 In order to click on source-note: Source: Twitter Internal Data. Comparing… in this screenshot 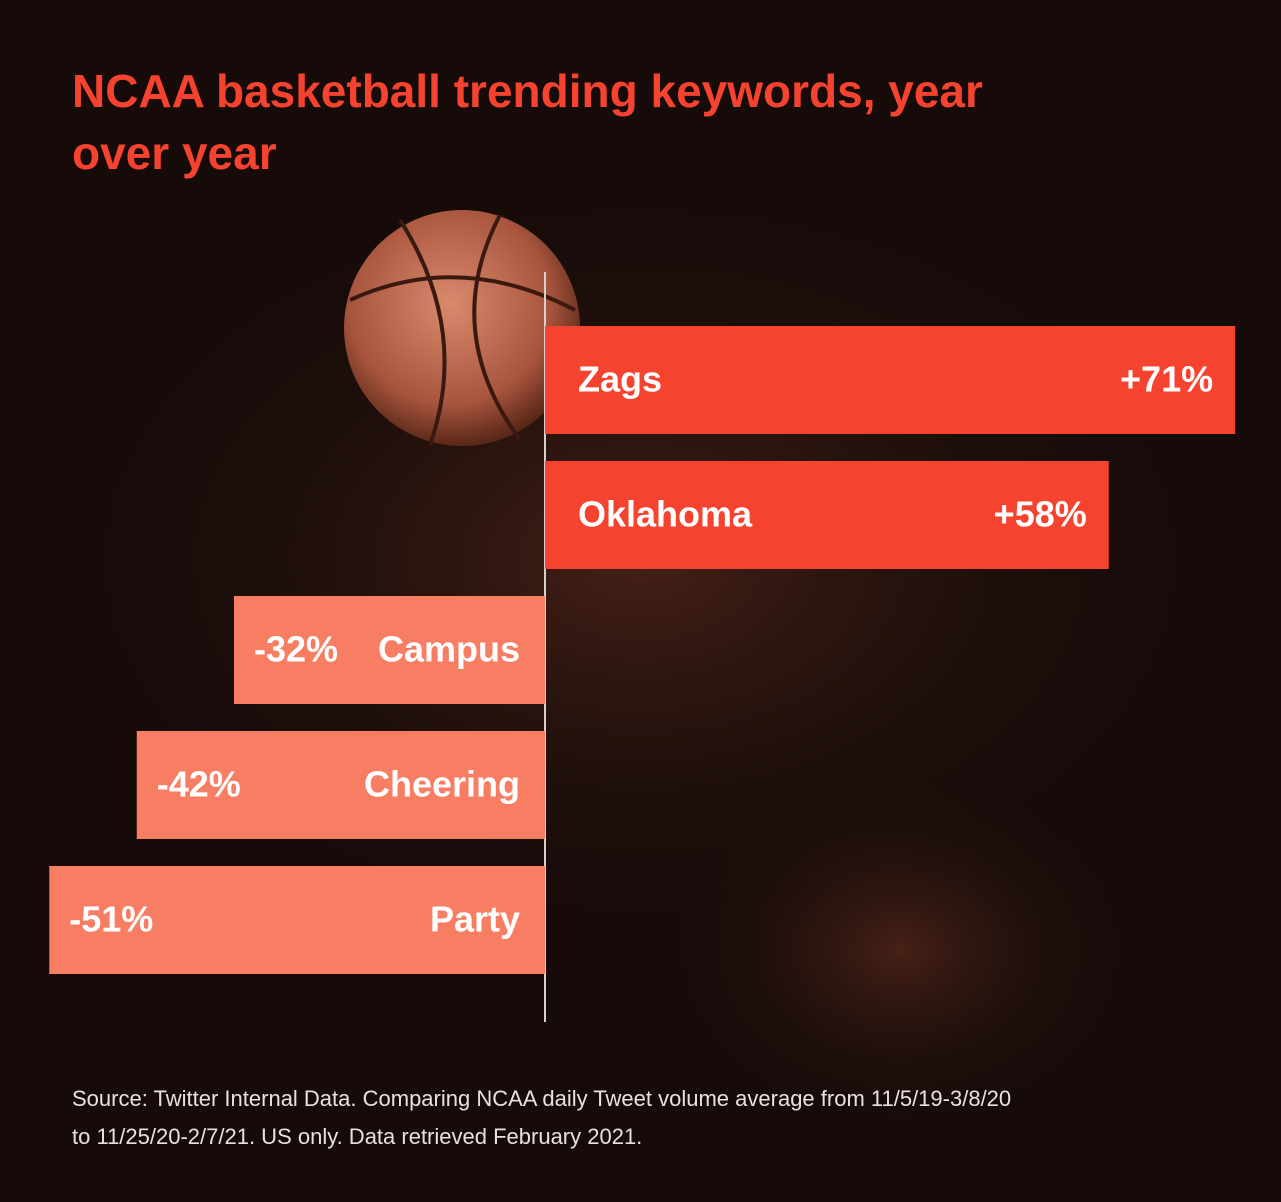, I will do `click(541, 1117)`.